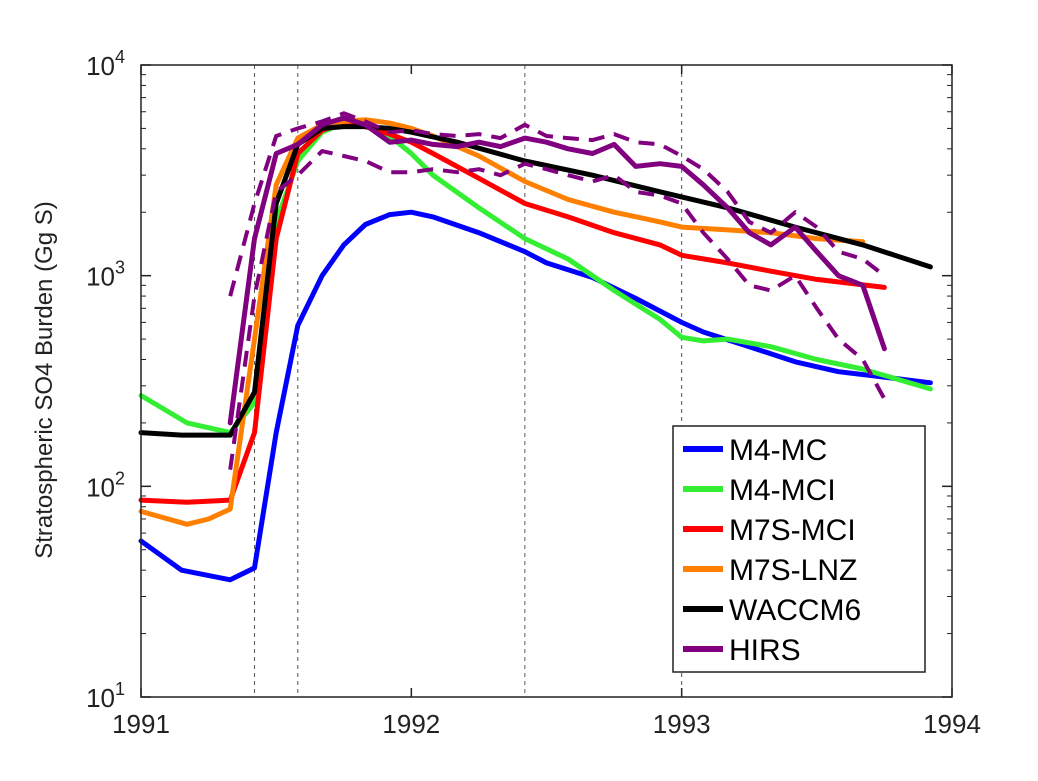  What do you see at coordinates (792, 530) in the screenshot?
I see `legend-label-m7s-mci: M7S-MCI` at bounding box center [792, 530].